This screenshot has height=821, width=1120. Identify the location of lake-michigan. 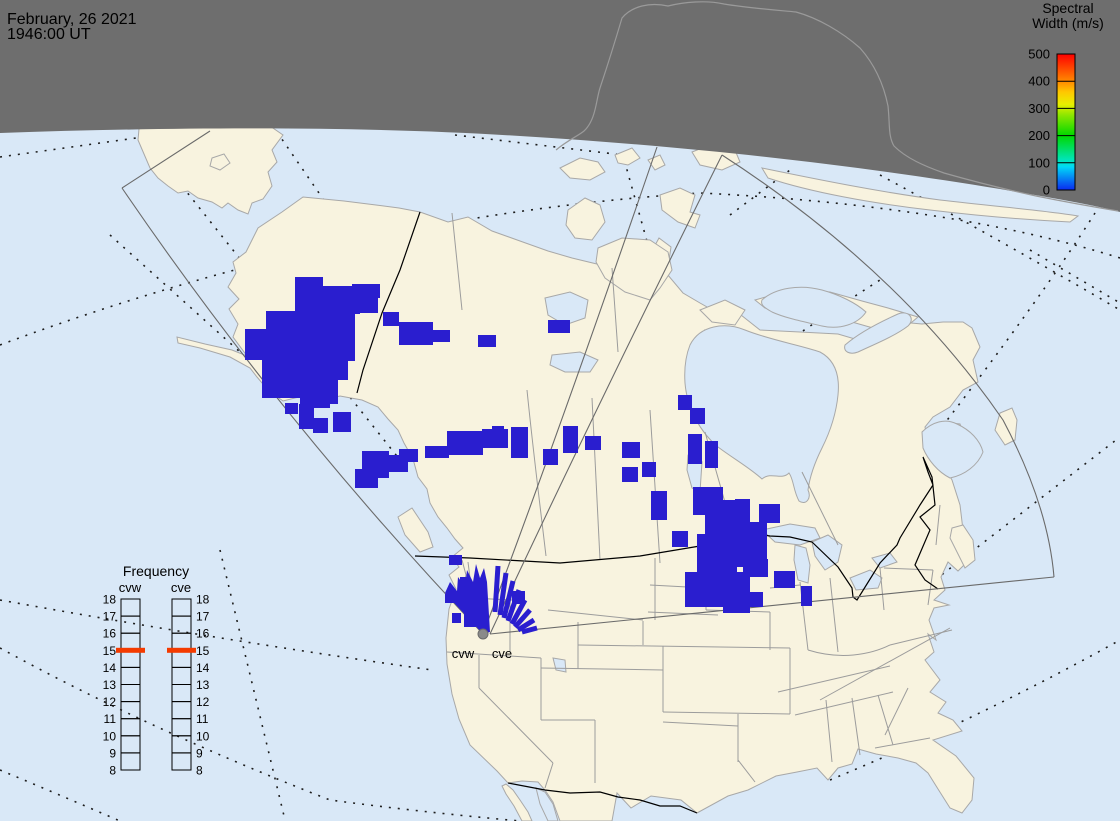
(802, 564).